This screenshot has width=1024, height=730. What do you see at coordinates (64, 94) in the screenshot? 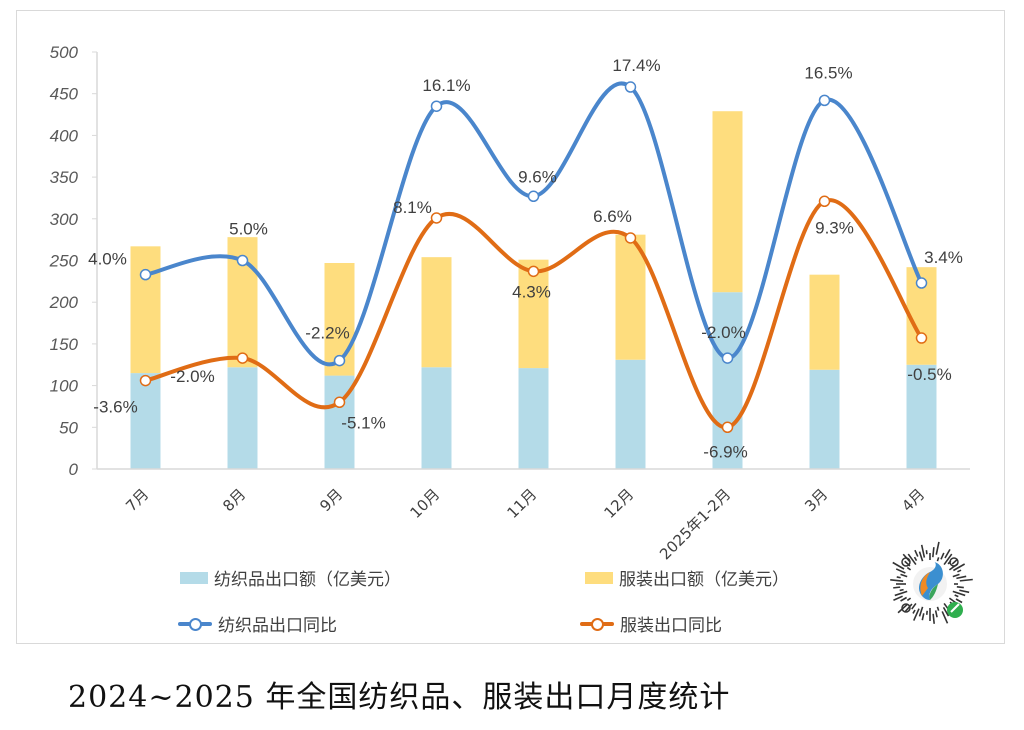
I see `y-tick-label: 450` at bounding box center [64, 94].